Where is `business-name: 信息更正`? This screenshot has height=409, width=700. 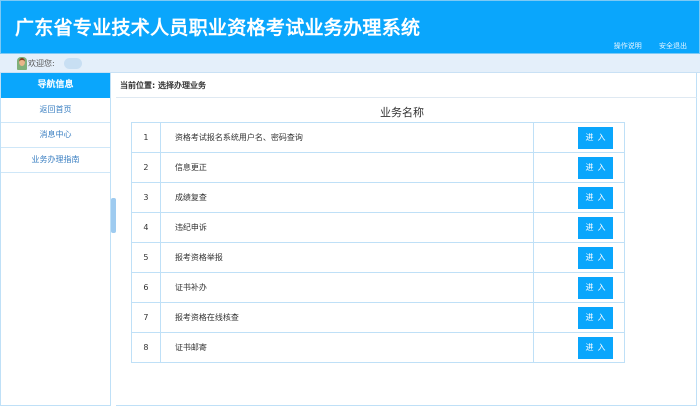 business-name: 信息更正 is located at coordinates (347, 167).